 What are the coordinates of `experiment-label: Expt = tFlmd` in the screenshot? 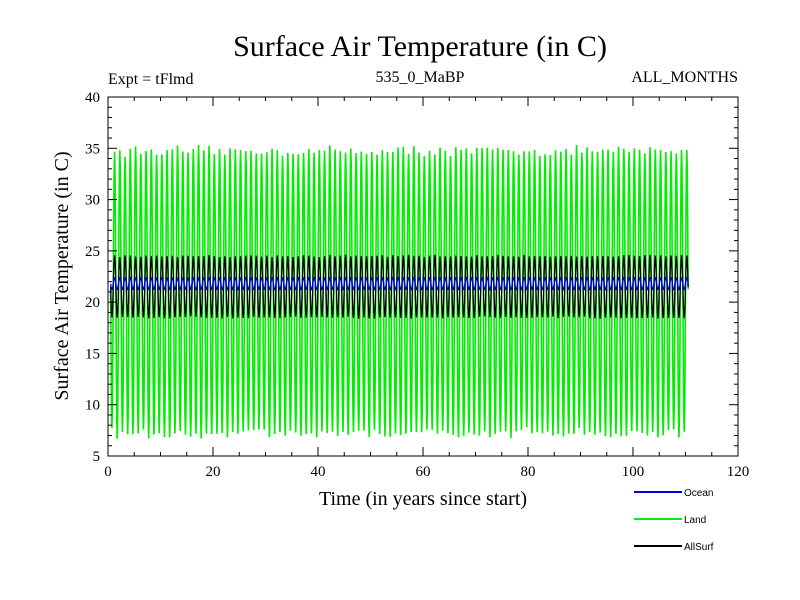 It's located at (150, 79).